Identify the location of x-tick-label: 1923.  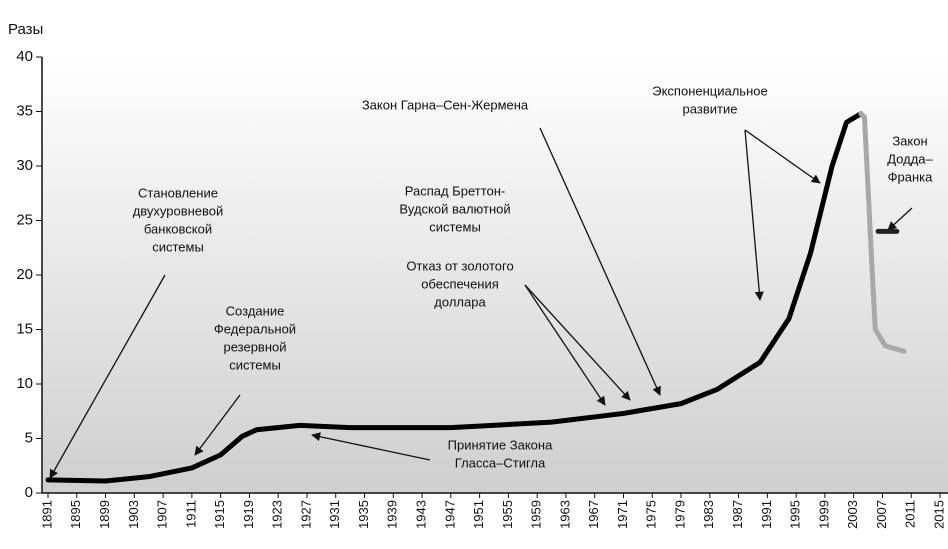
(277, 514).